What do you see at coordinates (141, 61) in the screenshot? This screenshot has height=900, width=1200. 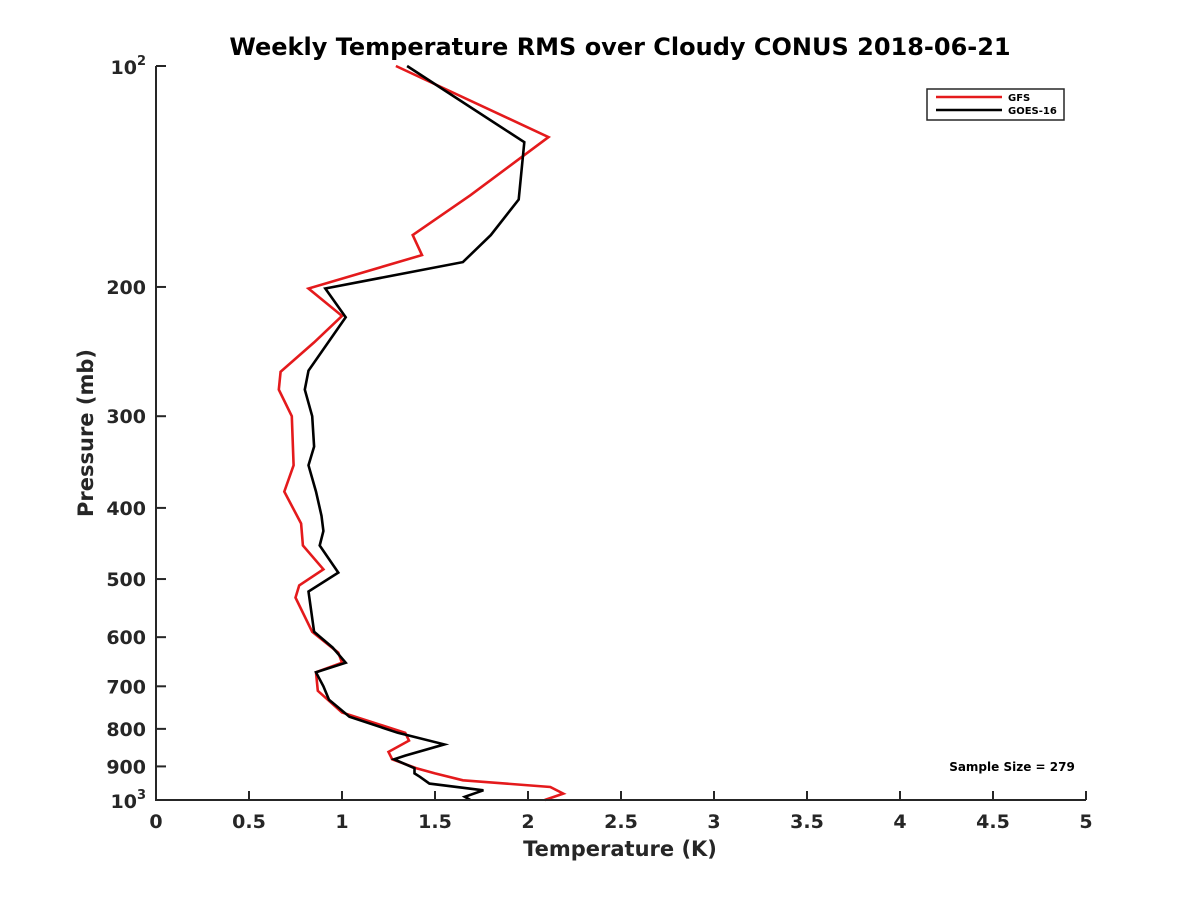 I see `y-tick-exponent: 2` at bounding box center [141, 61].